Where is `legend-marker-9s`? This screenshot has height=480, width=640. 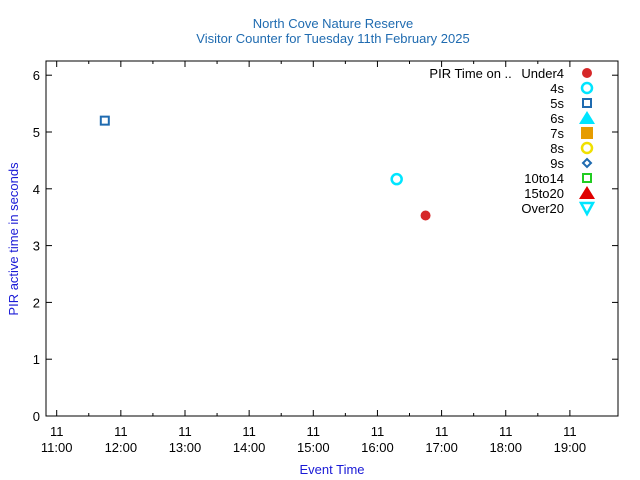 legend-marker-9s is located at coordinates (587, 163).